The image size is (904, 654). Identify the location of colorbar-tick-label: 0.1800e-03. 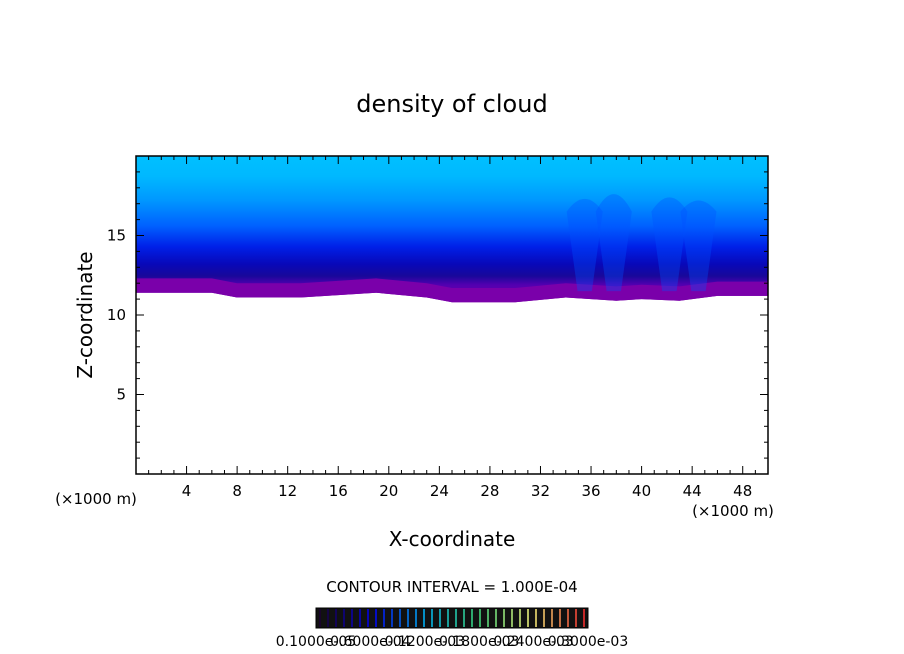
(479, 642).